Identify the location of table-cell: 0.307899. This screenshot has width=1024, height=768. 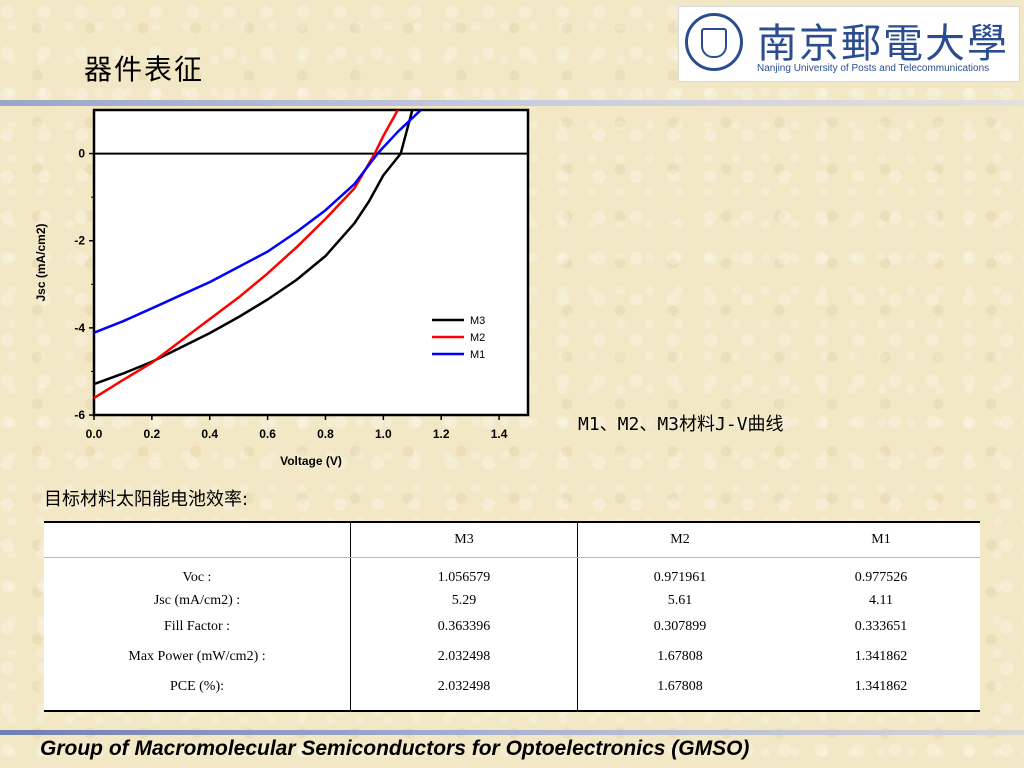
(680, 626).